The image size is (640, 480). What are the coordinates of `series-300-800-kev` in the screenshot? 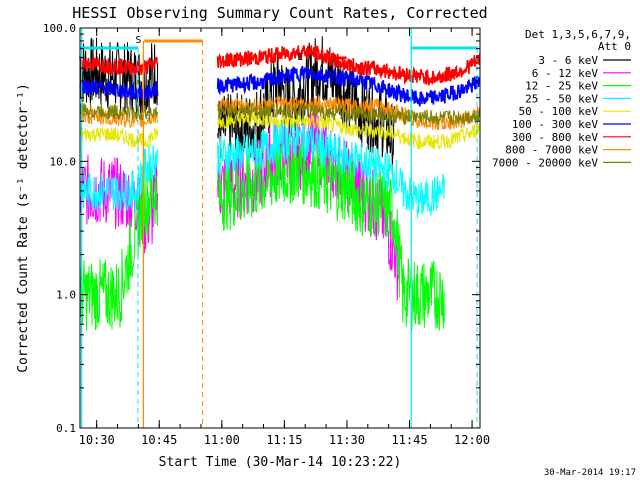 It's located at (280, 65).